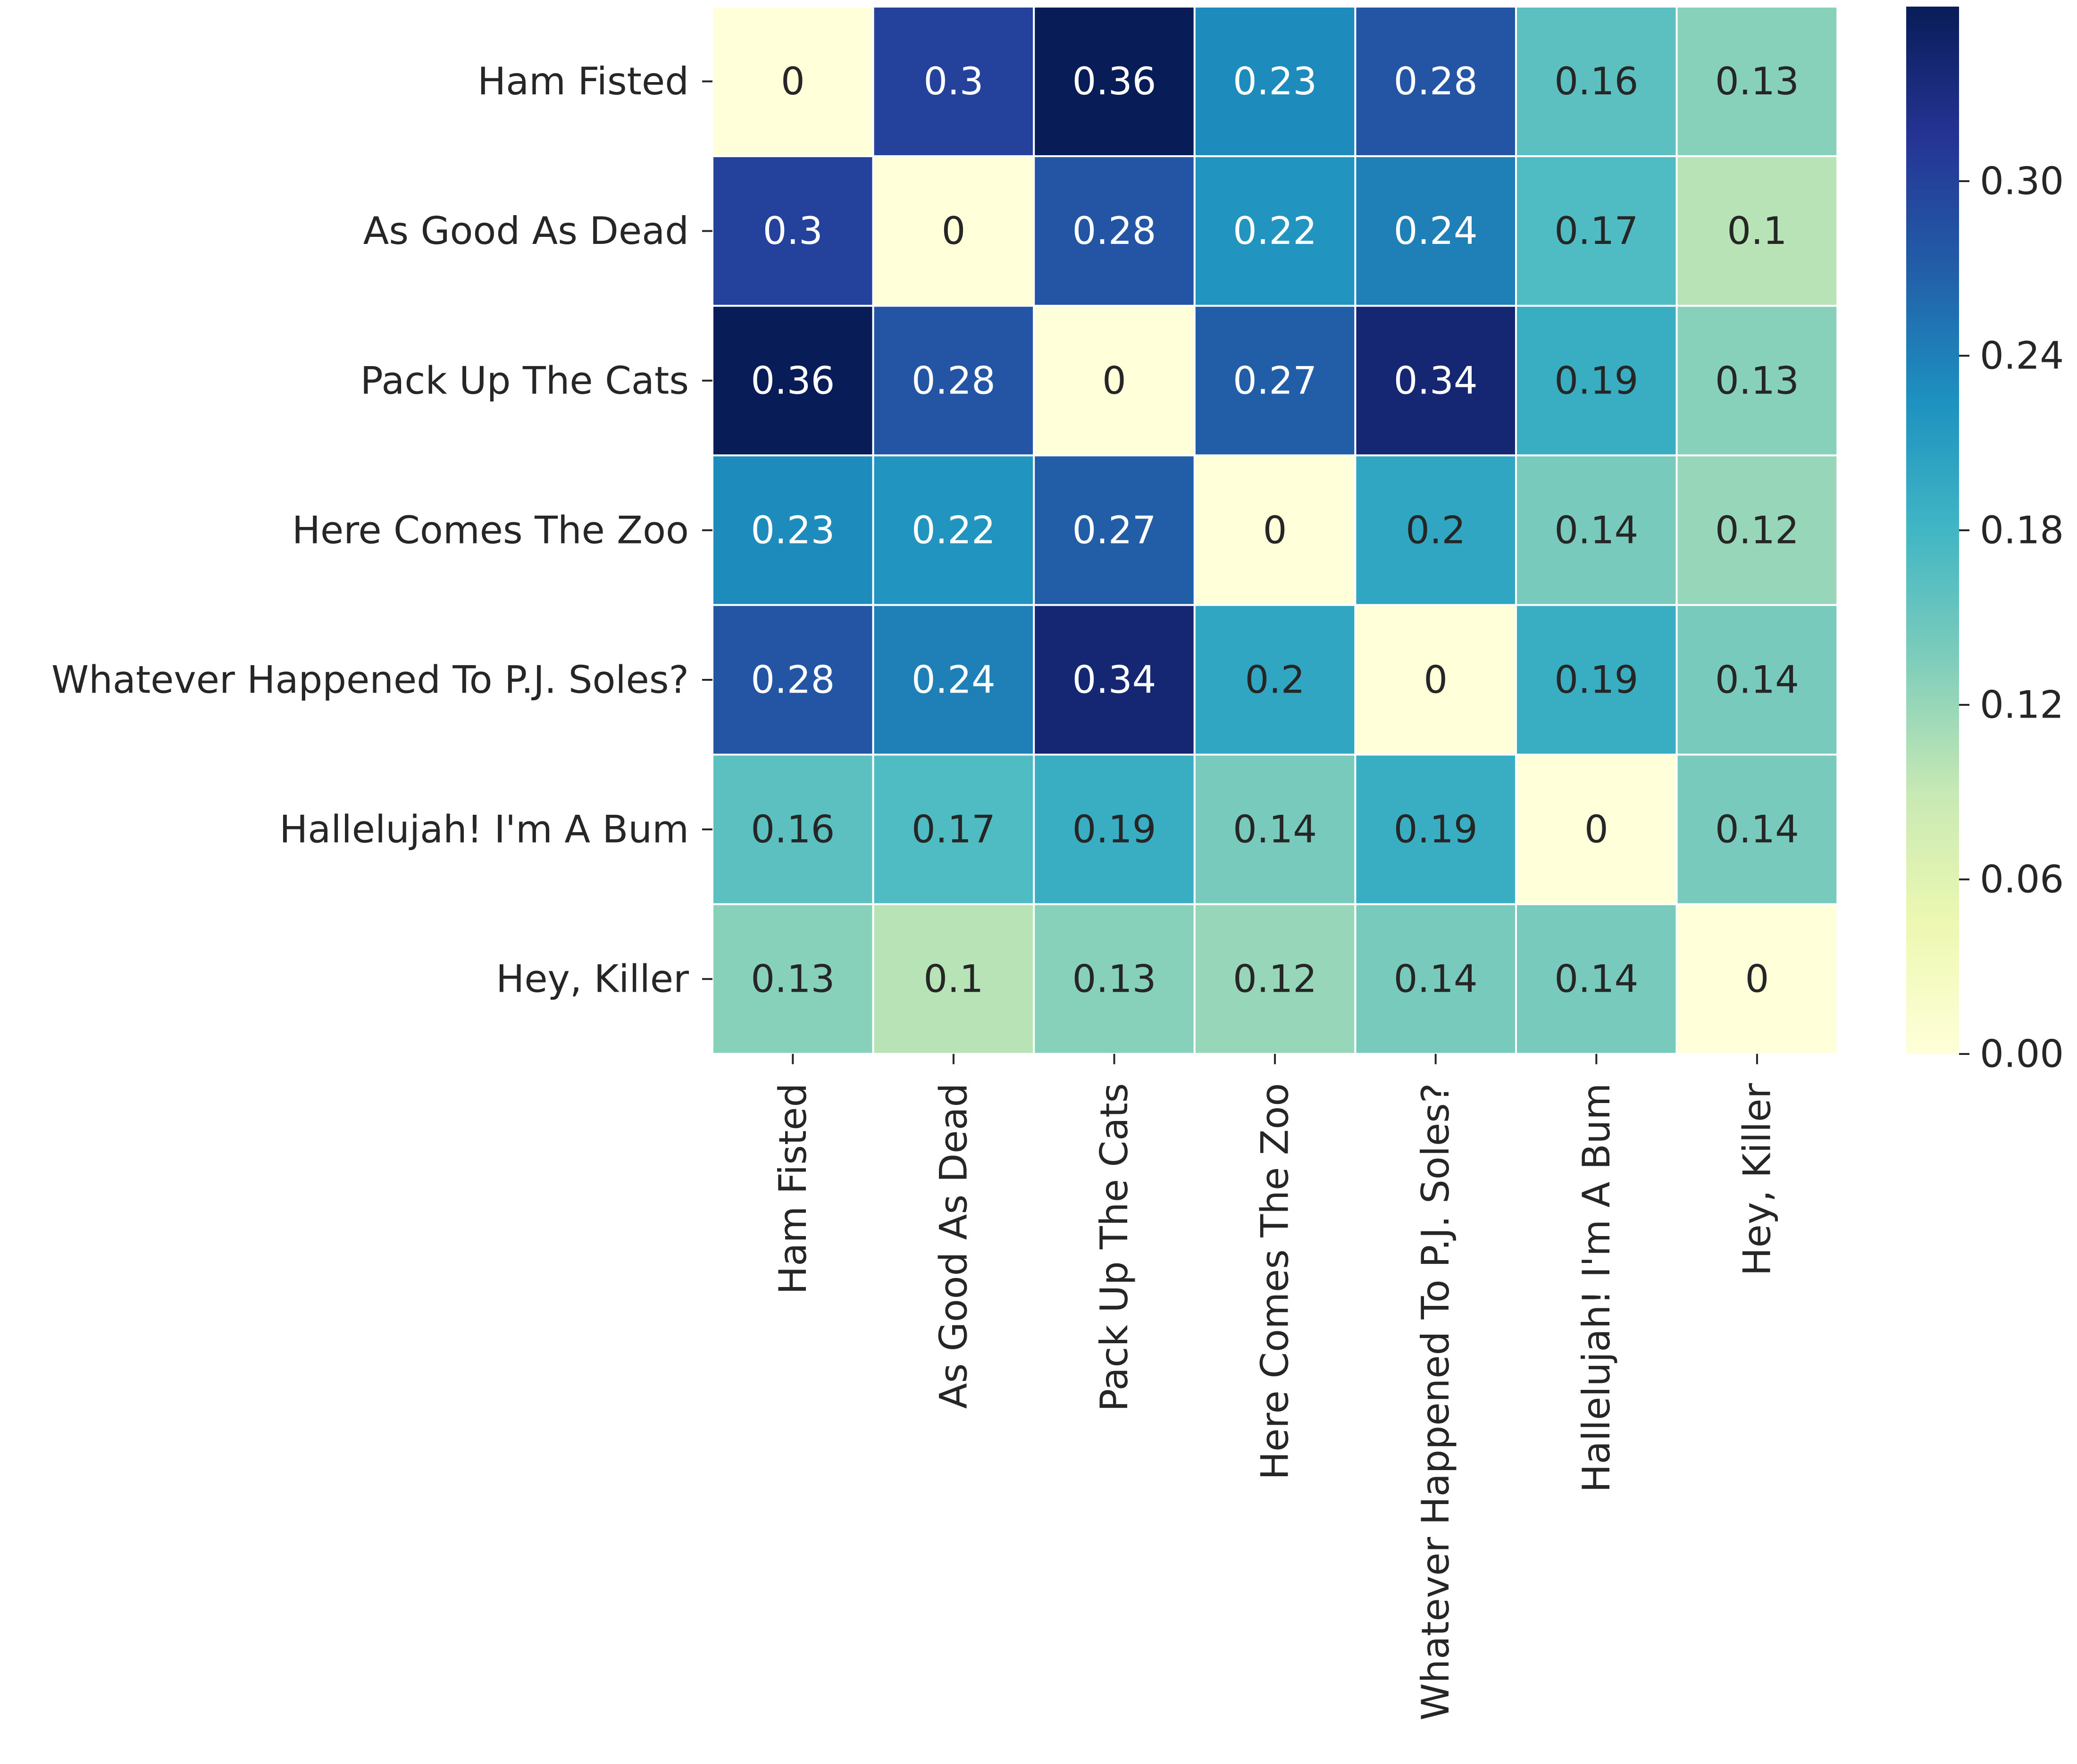 This screenshot has height=1764, width=2077. Describe the element at coordinates (490, 530) in the screenshot. I see `y-tick-label: Here Comes The Zoo` at that location.